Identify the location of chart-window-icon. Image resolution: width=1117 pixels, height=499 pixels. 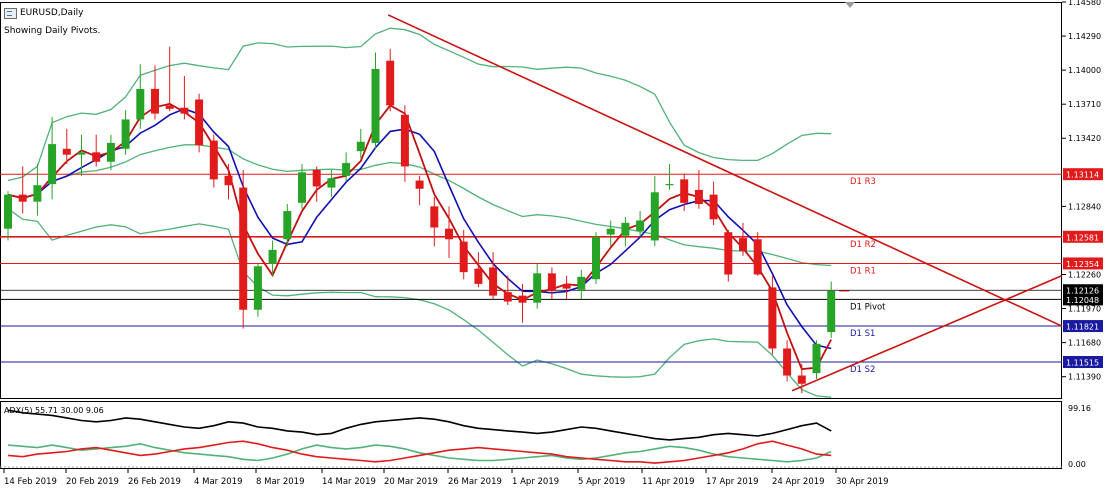
(10, 13).